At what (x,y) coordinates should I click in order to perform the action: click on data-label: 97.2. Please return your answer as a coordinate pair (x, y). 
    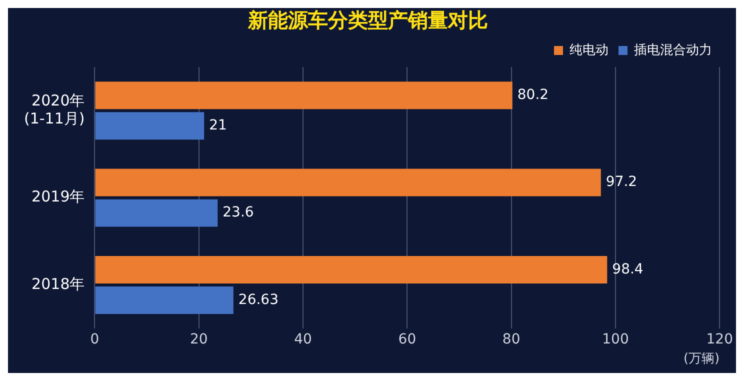
    Looking at the image, I should click on (622, 182).